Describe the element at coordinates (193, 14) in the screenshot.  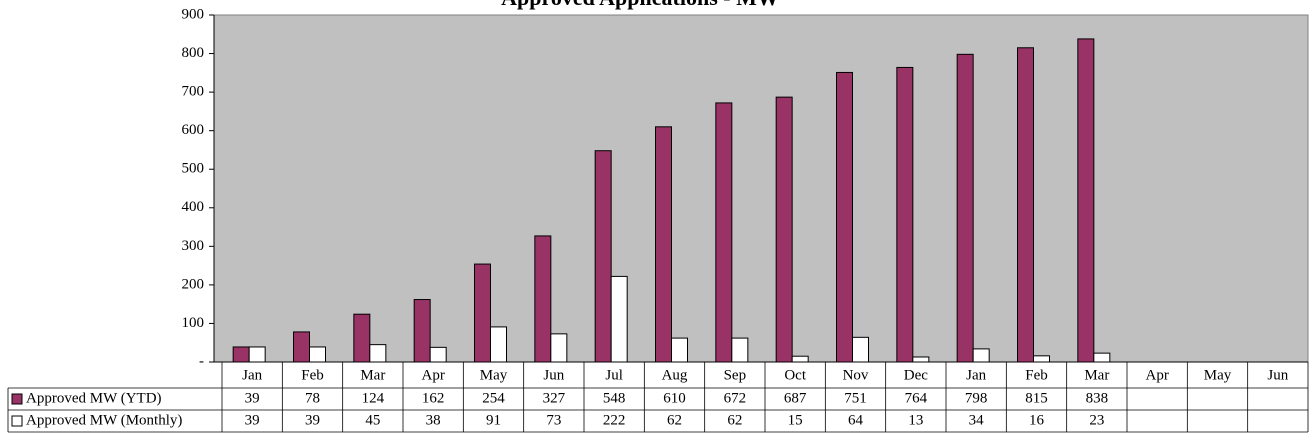
I see `y-tick-label: 900` at that location.